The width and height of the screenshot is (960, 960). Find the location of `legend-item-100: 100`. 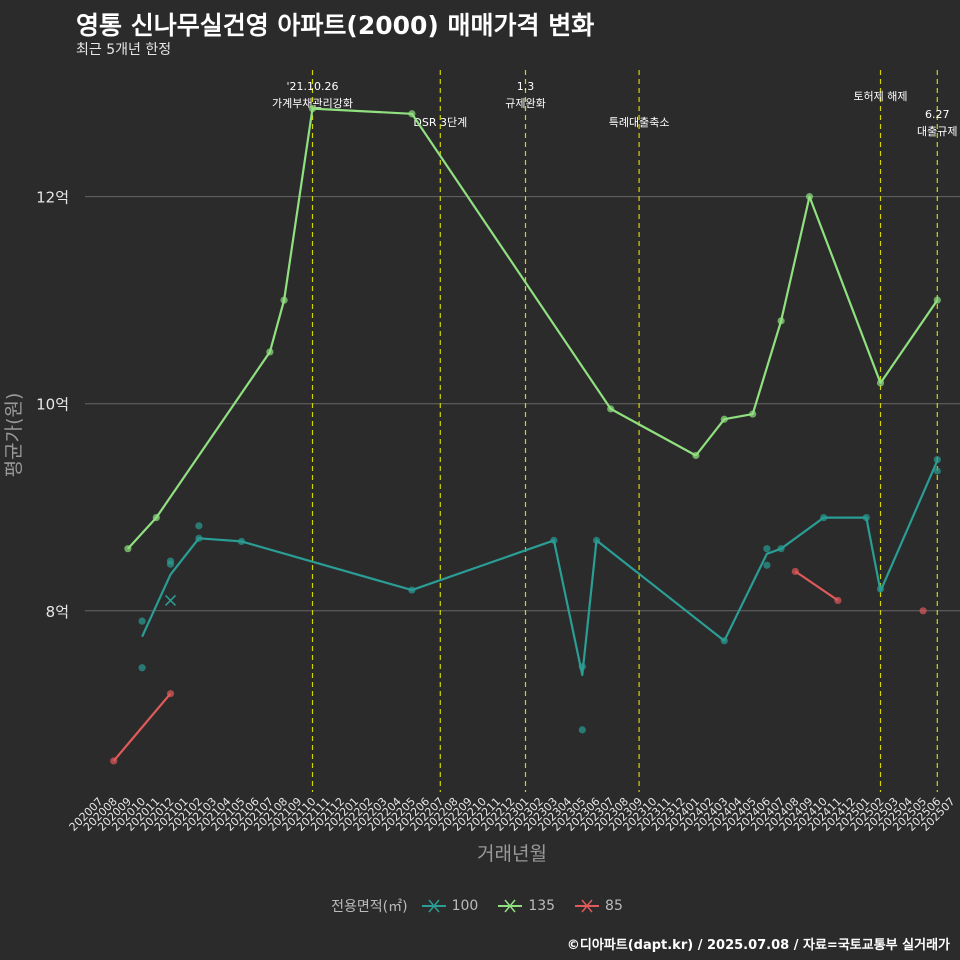

legend-item-100: 100 is located at coordinates (452, 906).